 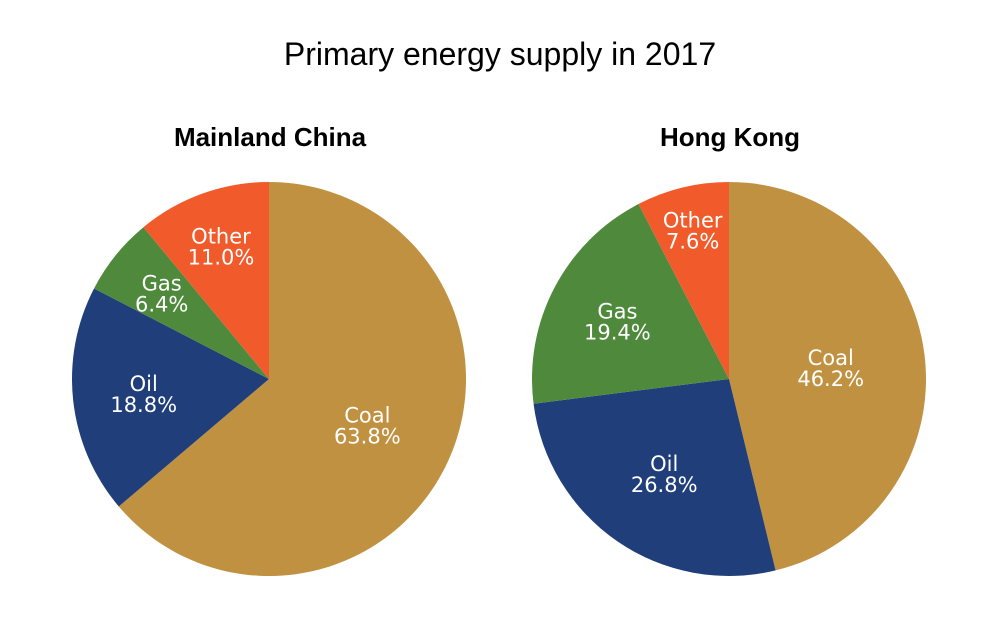 I want to click on slice-value-mainland-china-coal: 63.8%, so click(x=367, y=437).